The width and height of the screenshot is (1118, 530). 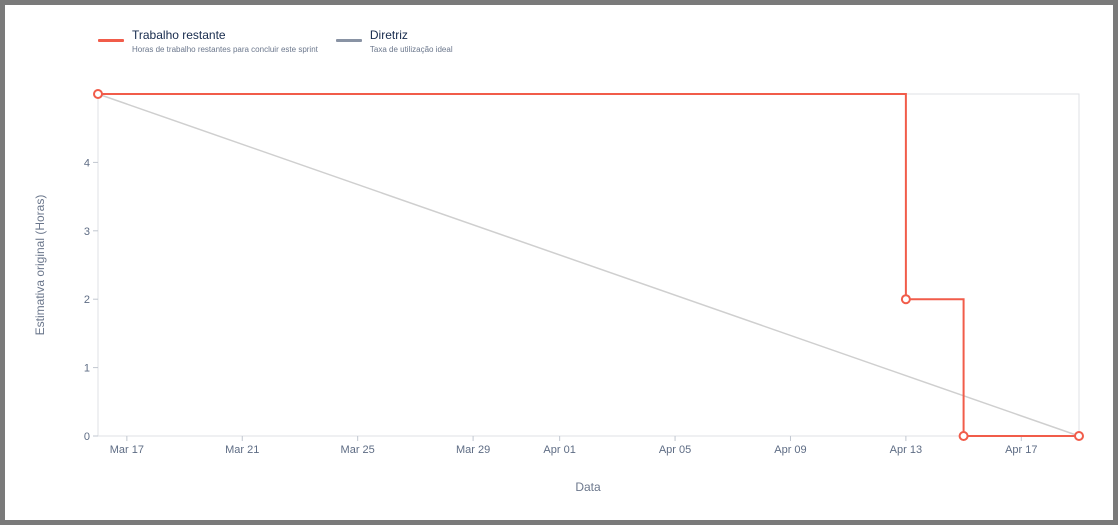 I want to click on y-axis-ticks: 0 1 2 3 4, so click(x=91, y=300).